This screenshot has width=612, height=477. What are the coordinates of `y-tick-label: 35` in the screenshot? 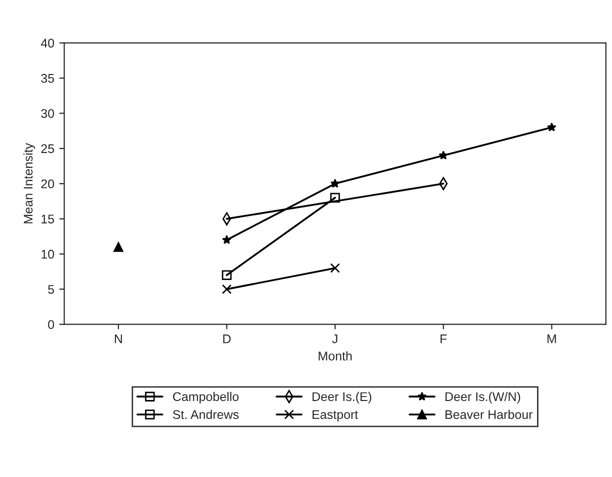 It's located at (47, 78).